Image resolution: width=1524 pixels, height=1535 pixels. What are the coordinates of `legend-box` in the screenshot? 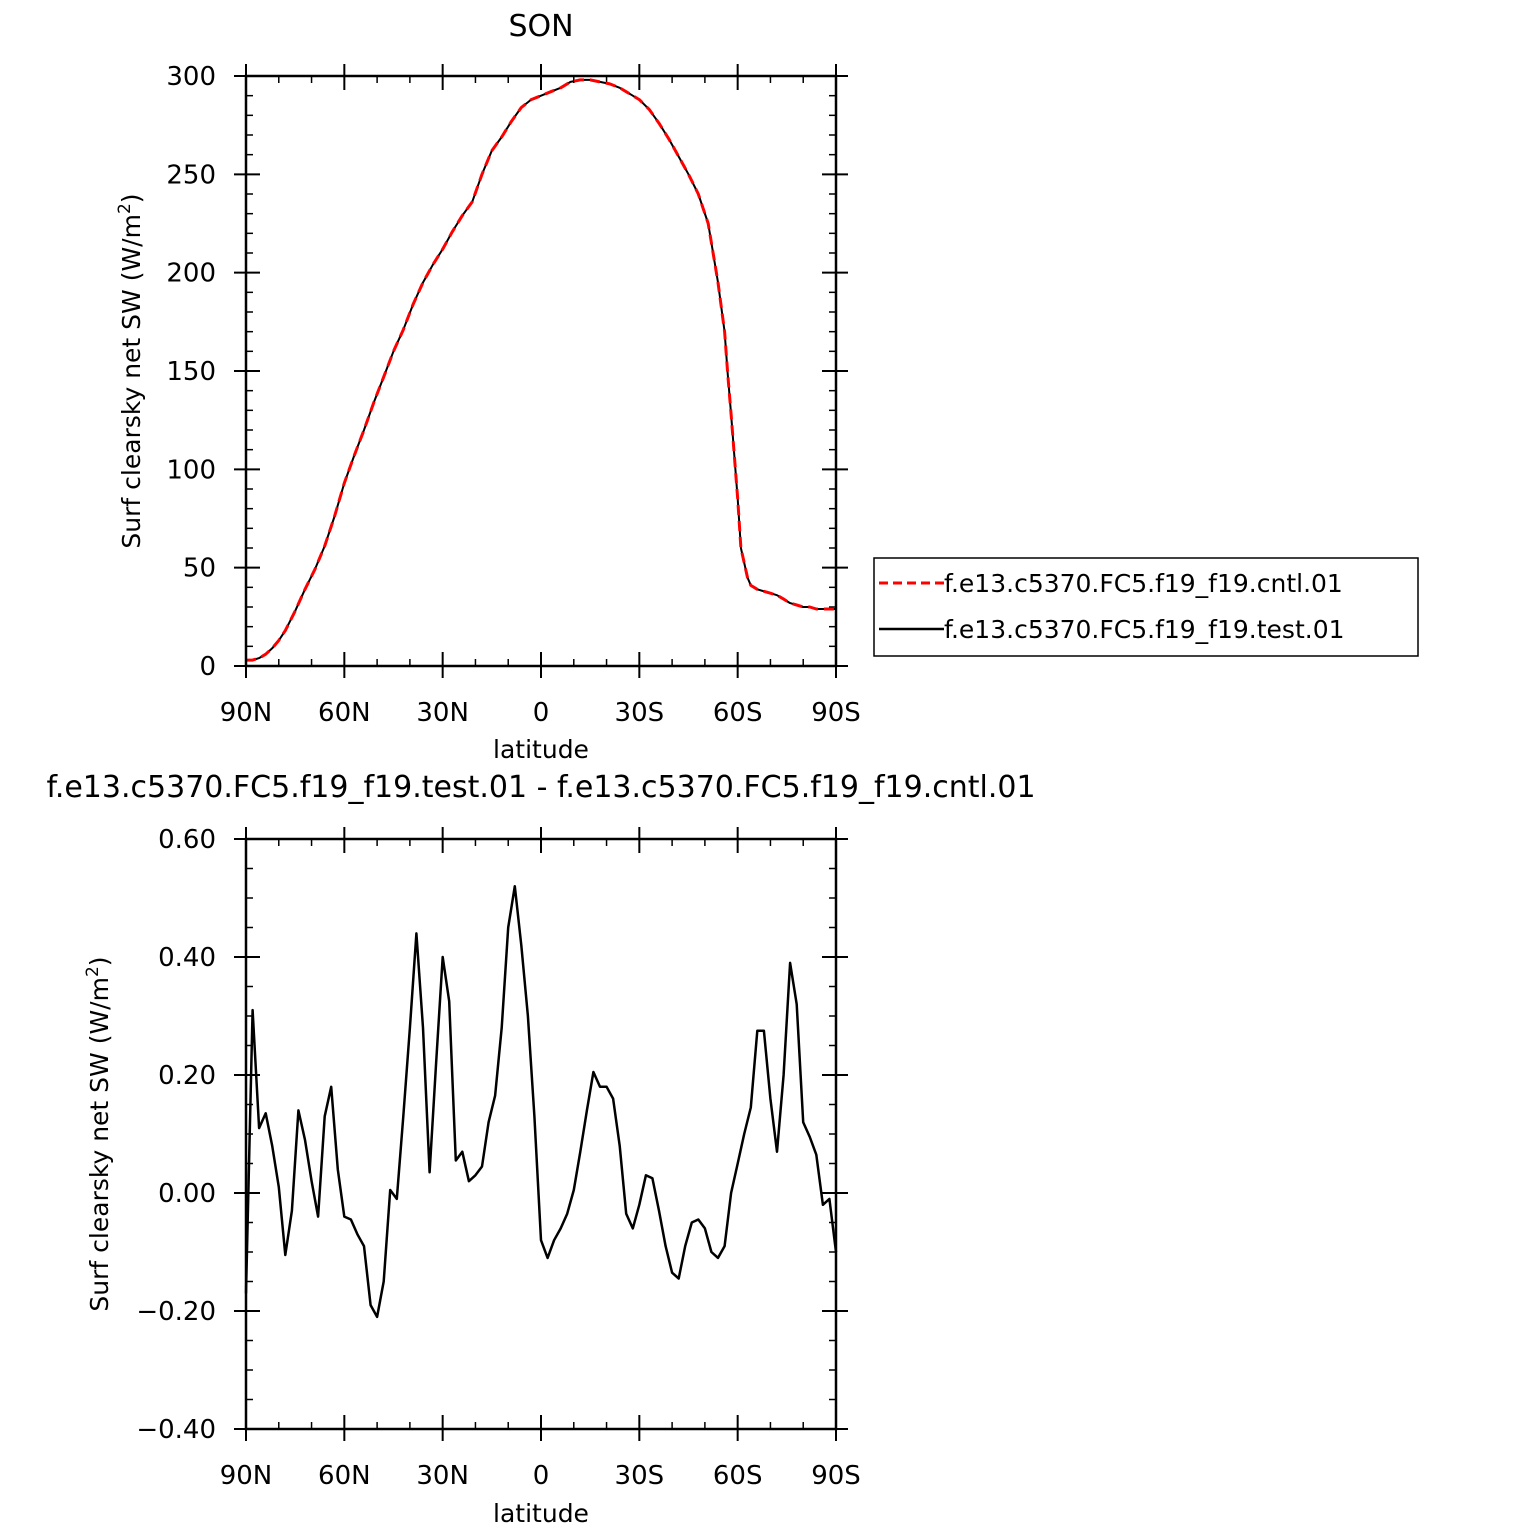 It's located at (1146, 607).